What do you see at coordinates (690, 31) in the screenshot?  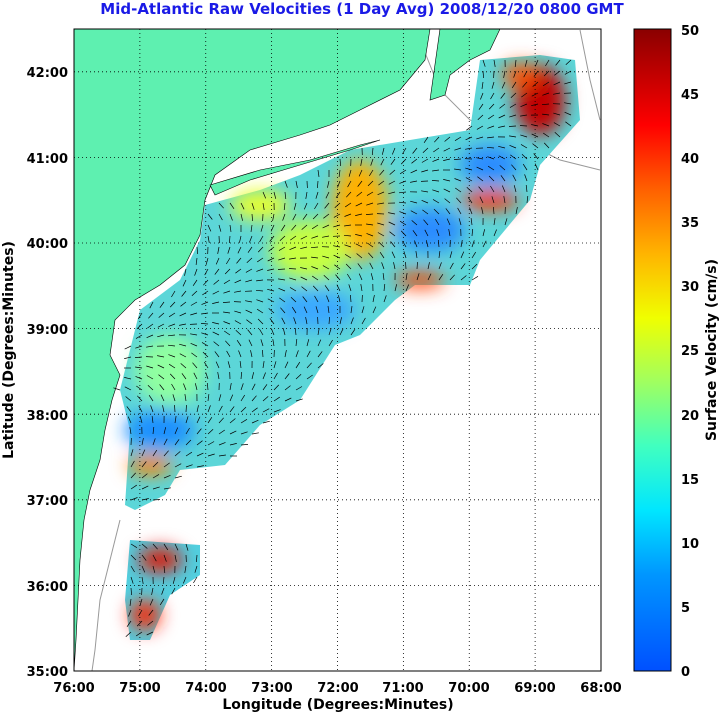 I see `colorbar-tick-label: 50` at bounding box center [690, 31].